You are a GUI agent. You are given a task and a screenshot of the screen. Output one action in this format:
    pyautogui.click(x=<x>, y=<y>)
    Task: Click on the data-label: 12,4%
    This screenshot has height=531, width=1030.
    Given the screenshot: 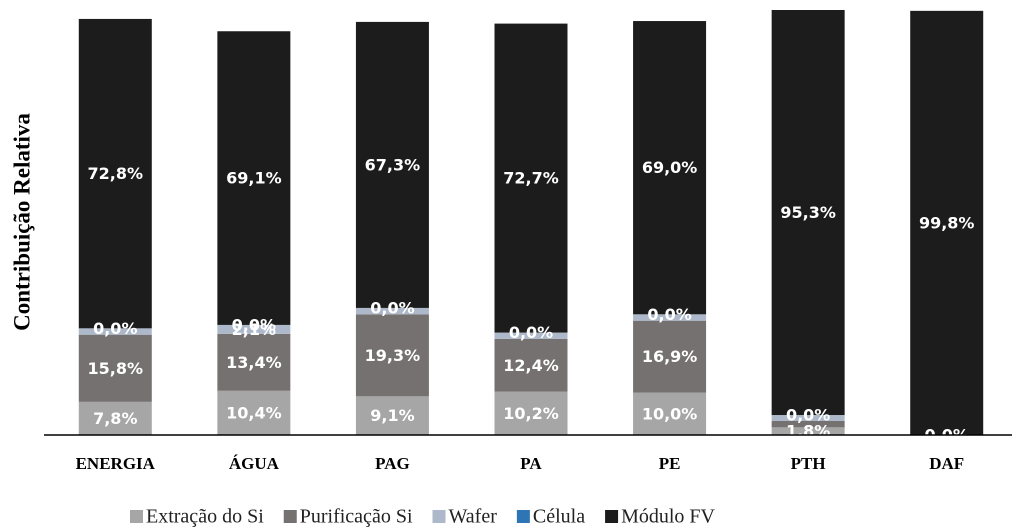 What is the action you would take?
    pyautogui.click(x=531, y=365)
    